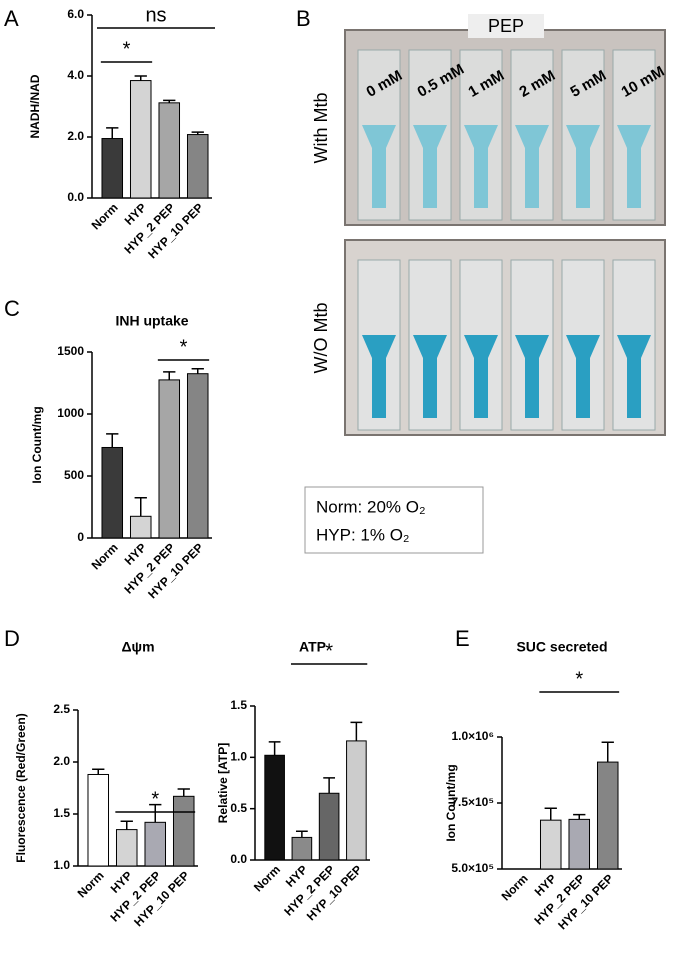  Describe the element at coordinates (12, 638) in the screenshot. I see `panel-label: D` at that location.